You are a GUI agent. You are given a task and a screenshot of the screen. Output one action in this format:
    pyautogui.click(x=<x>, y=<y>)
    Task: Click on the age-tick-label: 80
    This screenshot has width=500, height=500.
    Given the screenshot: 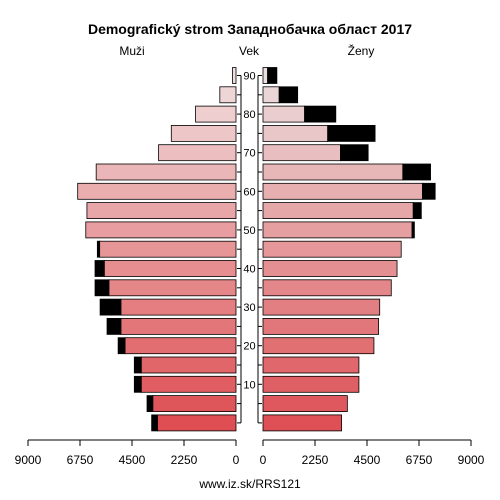 What is the action you would take?
    pyautogui.click(x=249, y=115)
    